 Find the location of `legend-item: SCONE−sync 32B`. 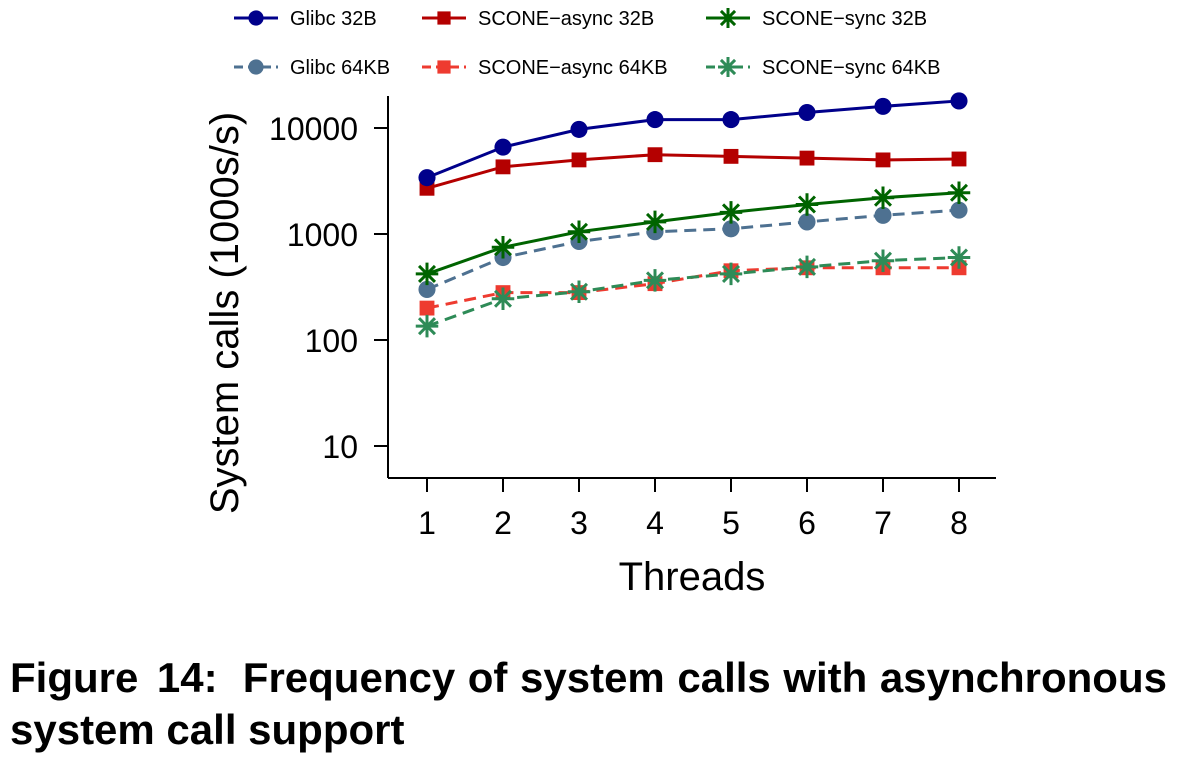

legend-item: SCONE−sync 32B is located at coordinates (816, 19).